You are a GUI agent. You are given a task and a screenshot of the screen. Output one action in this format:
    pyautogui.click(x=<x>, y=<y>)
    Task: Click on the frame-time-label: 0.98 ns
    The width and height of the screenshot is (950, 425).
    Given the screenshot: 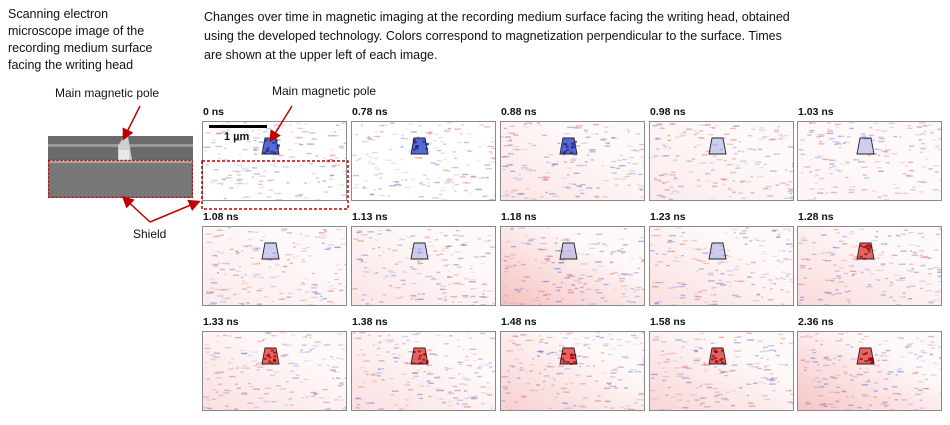 What is the action you would take?
    pyautogui.click(x=668, y=112)
    